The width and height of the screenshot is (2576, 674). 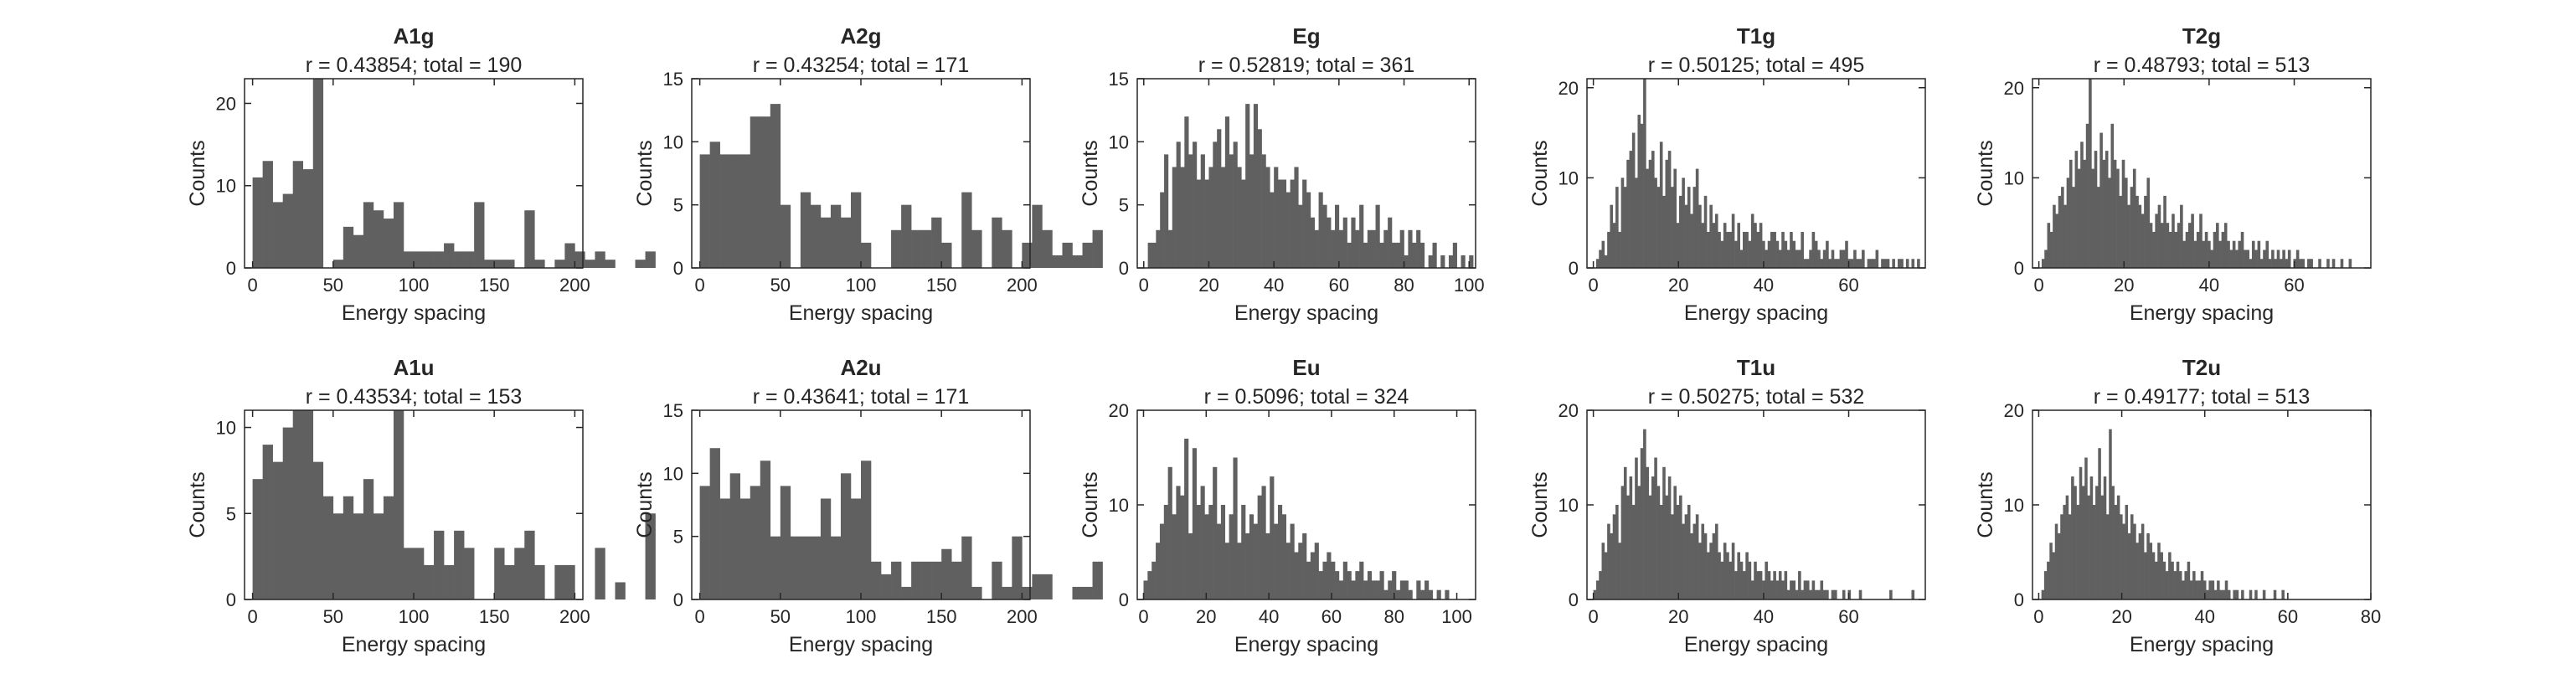 I want to click on ytick-label-a1u-10: 10, so click(x=226, y=428).